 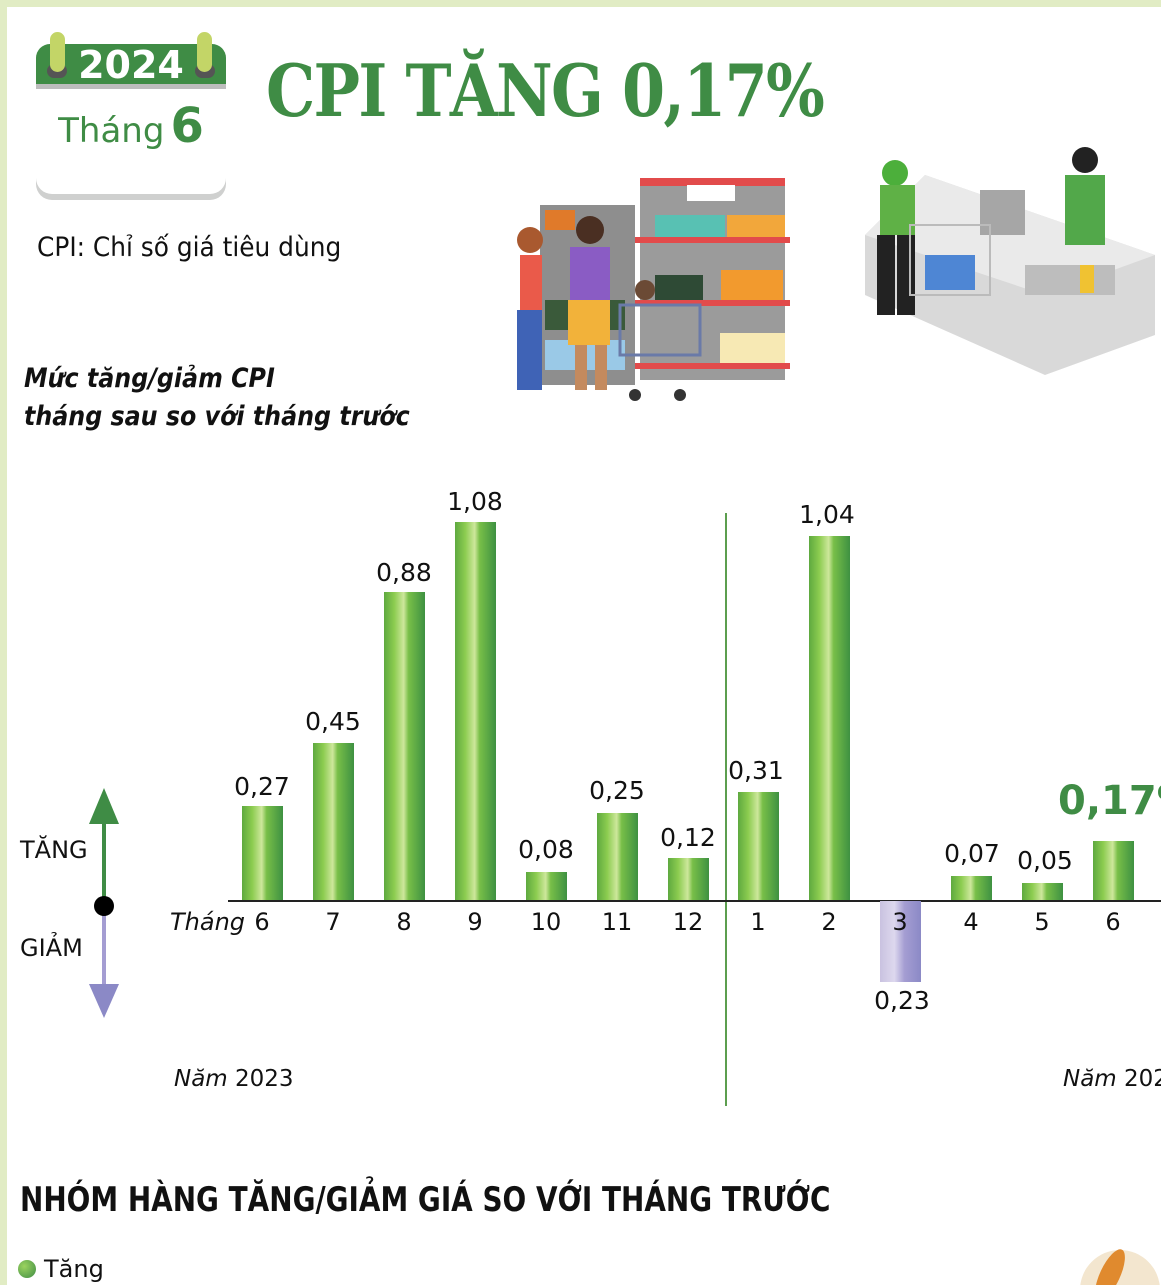 I want to click on chart-subtitle-line2: tháng sau so với tháng trước, so click(x=217, y=416).